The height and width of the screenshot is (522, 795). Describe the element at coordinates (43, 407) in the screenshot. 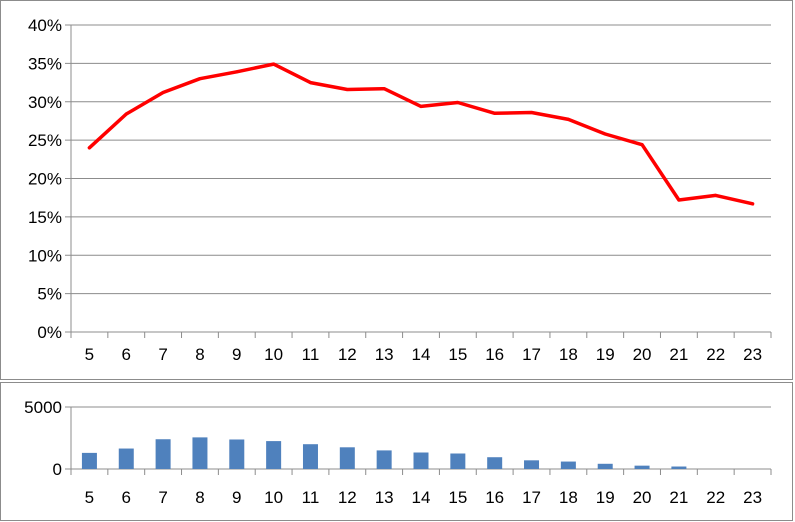

I see `y-tick-label: 5000` at that location.